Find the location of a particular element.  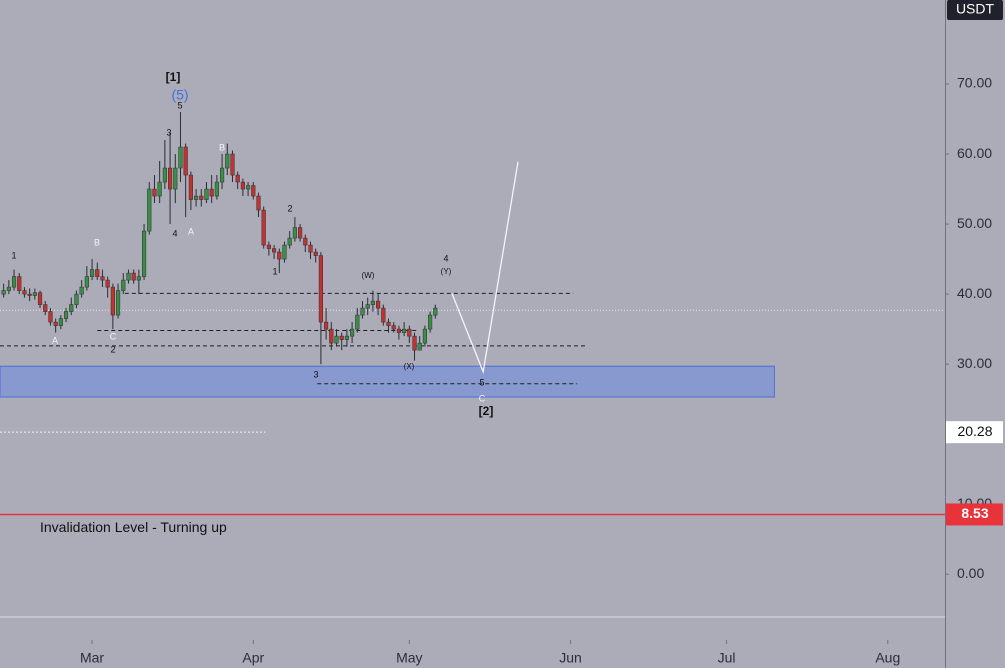

wave-label: (W) is located at coordinates (368, 275).